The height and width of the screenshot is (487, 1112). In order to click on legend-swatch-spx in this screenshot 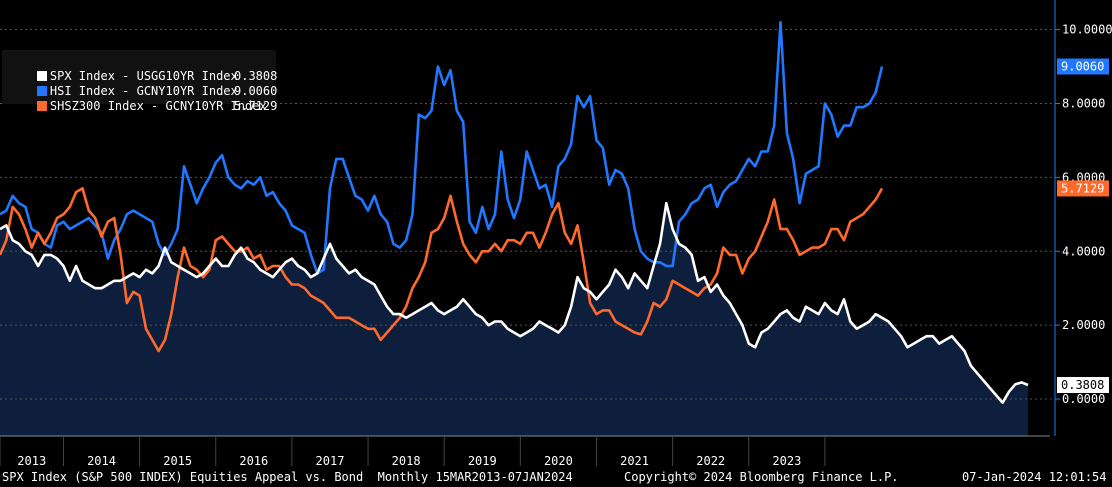, I will do `click(41, 76)`.